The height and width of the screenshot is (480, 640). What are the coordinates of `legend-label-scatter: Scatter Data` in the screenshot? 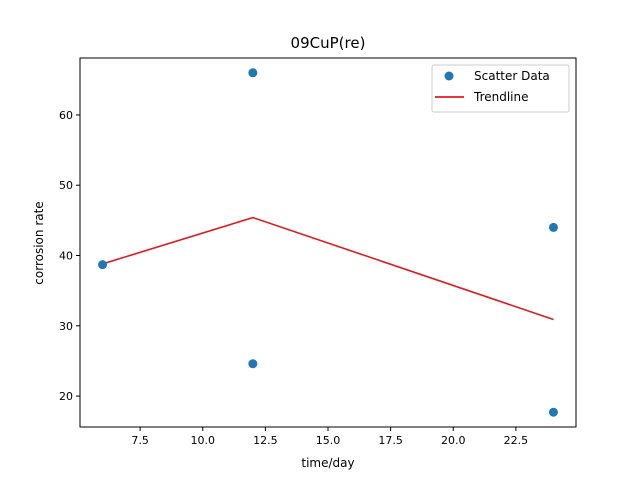 It's located at (512, 76).